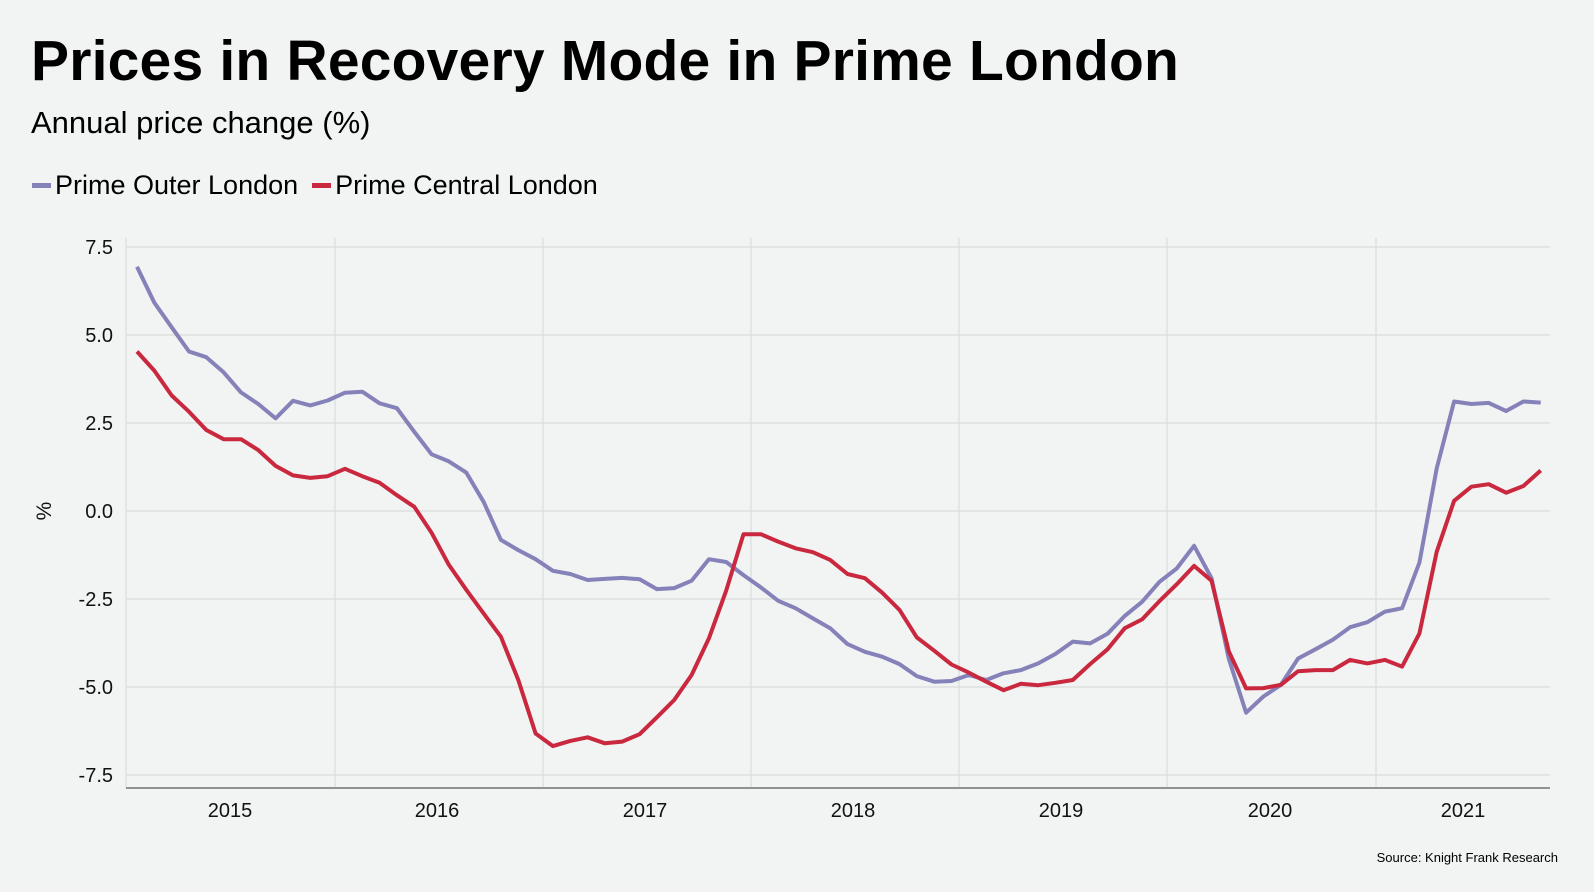  I want to click on x-tick-label: 2020, so click(1270, 811).